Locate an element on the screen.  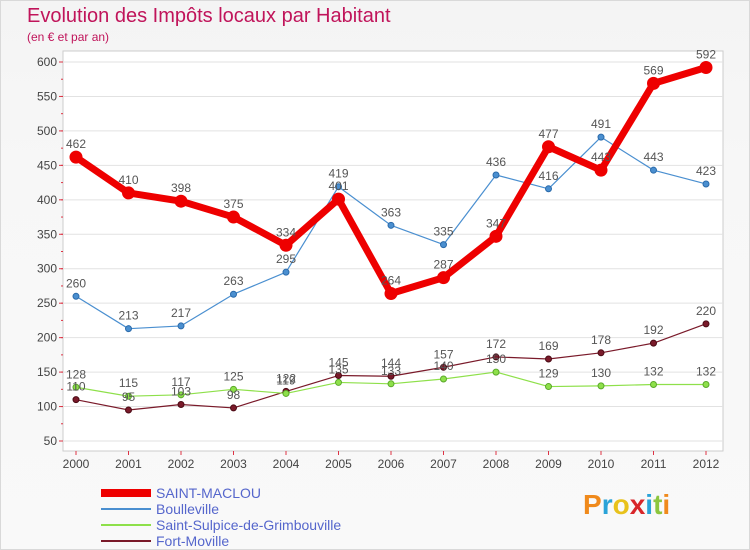
y-tick-label: 200 is located at coordinates (47, 338).